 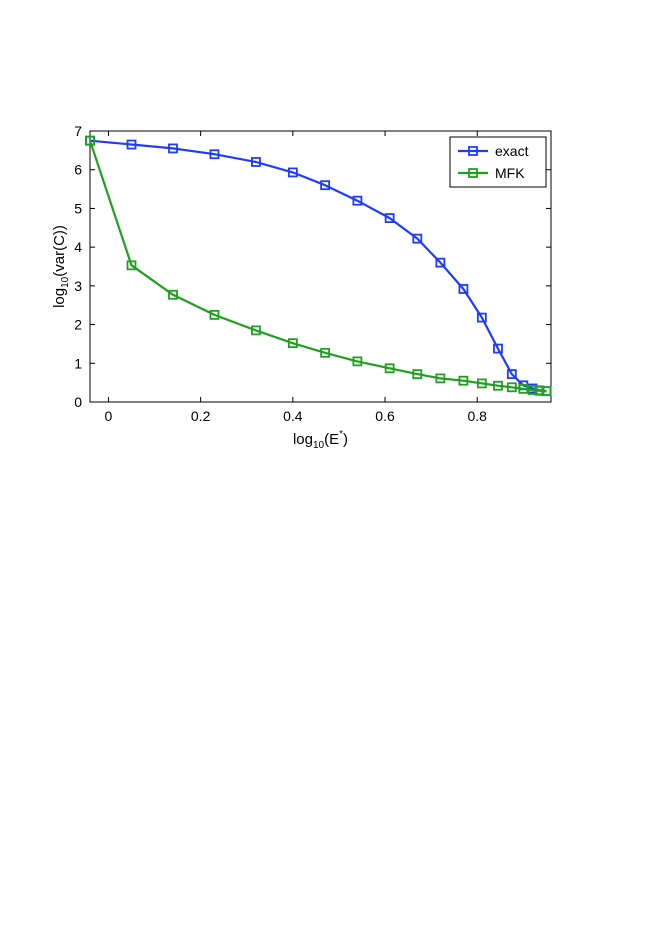 I want to click on x-axis-label-sup: *, so click(x=341, y=434).